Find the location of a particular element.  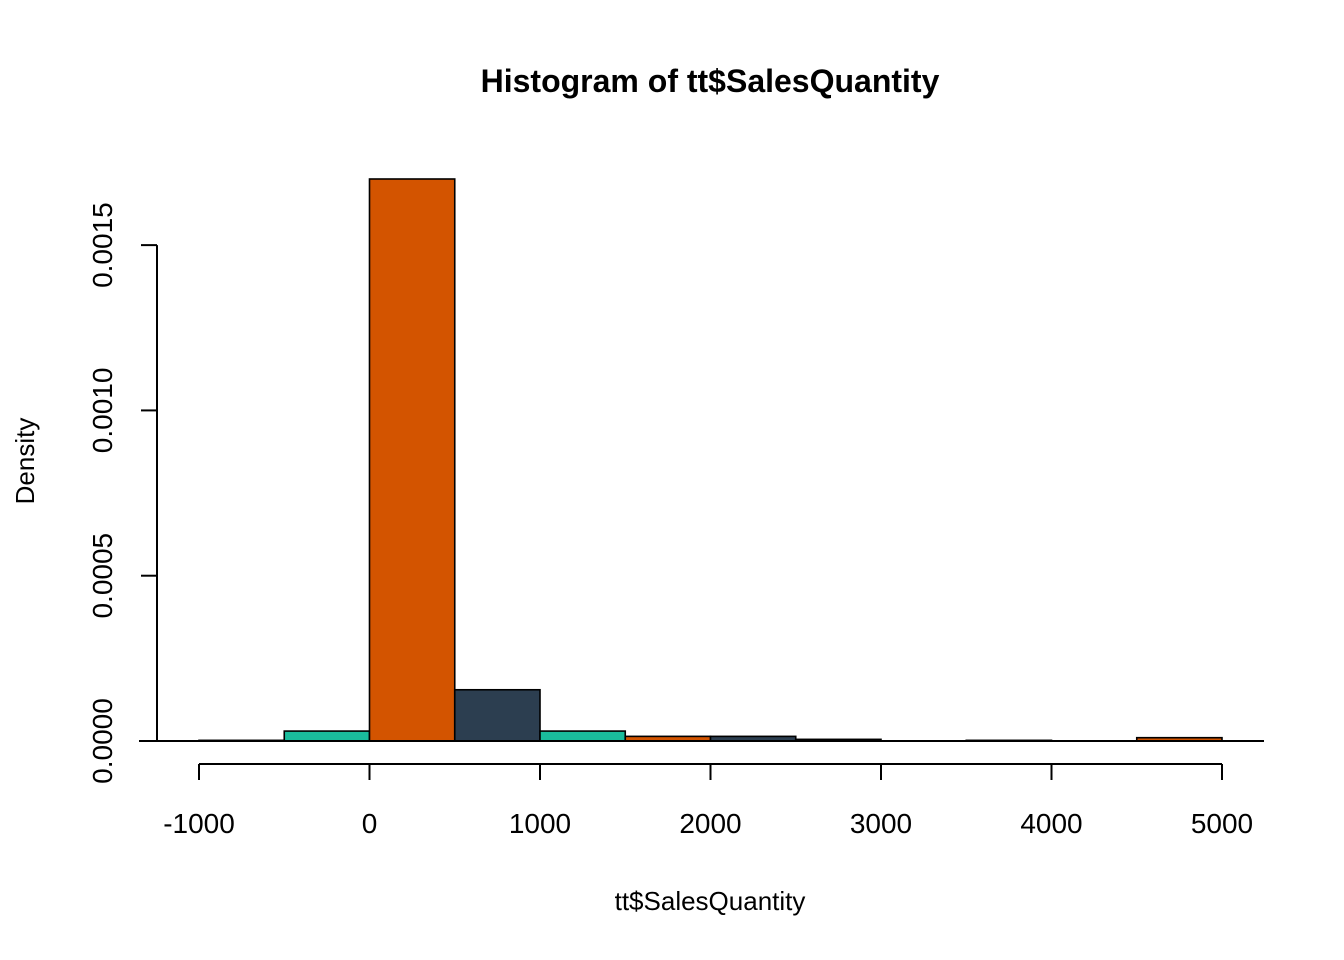

y-tick-label-2: 0.0010 is located at coordinates (102, 411).